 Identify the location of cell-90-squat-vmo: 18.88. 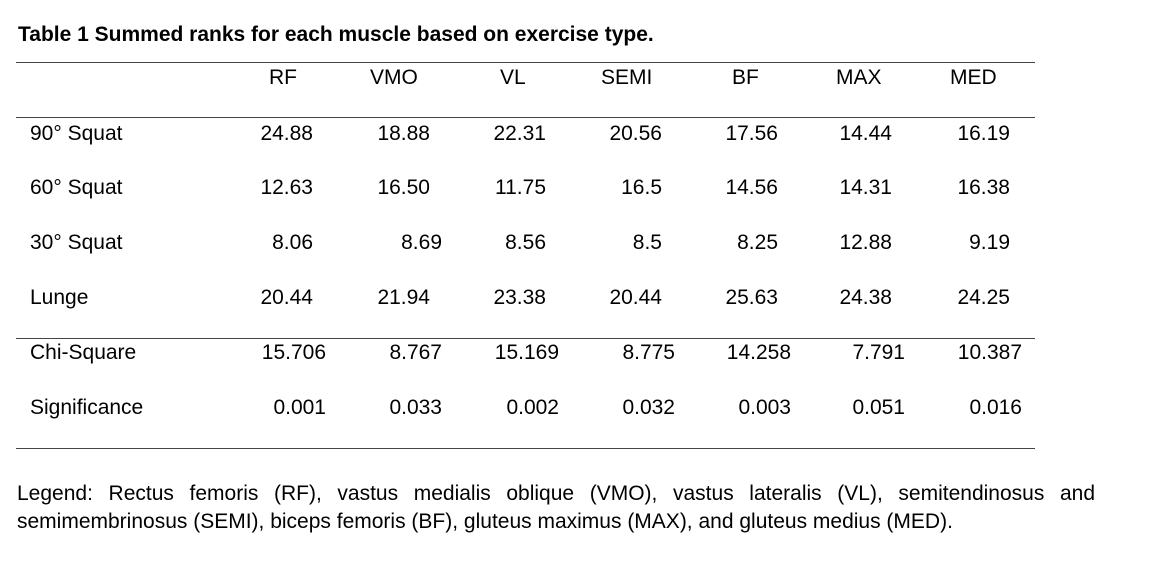
(403, 133).